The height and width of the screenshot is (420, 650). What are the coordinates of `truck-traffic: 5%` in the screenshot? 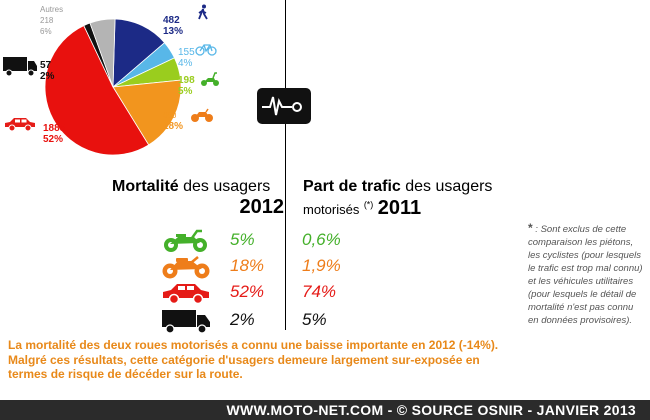 It's located at (314, 319).